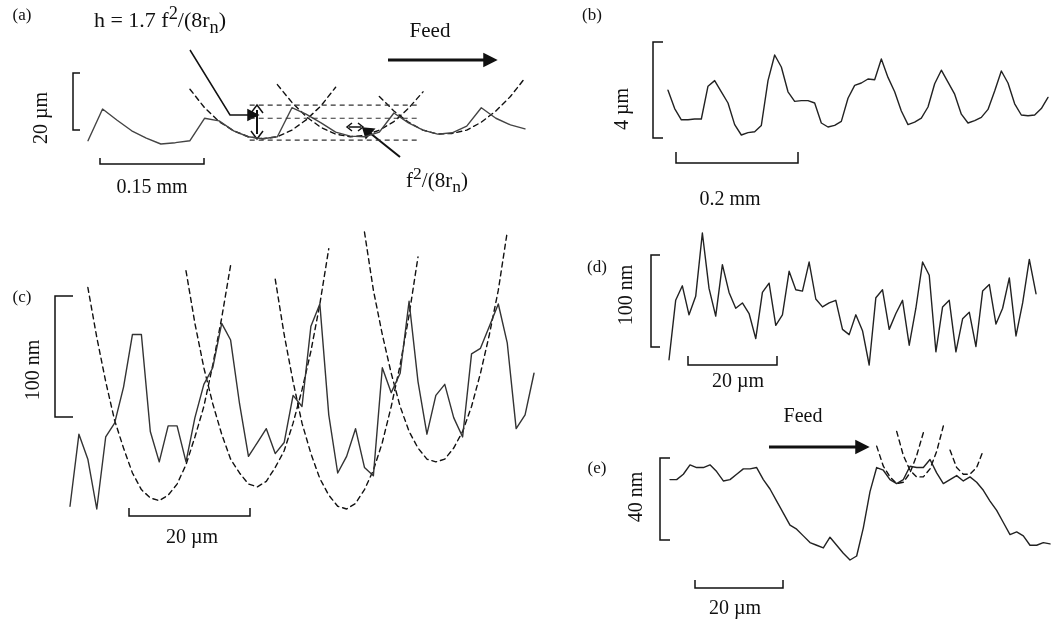 This screenshot has width=1051, height=627. What do you see at coordinates (597, 266) in the screenshot?
I see `text: (d)` at bounding box center [597, 266].